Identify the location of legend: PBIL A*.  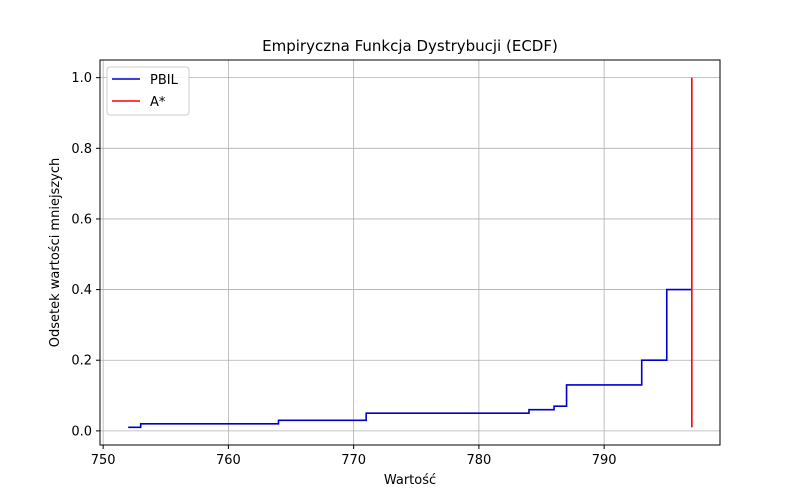
(148, 91).